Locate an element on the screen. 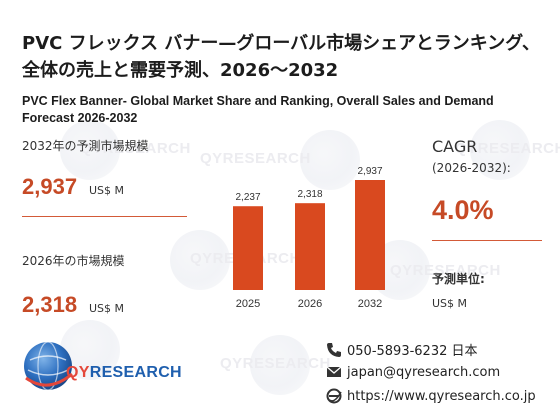 This screenshot has height=420, width=560. qyresearch-globe-logo is located at coordinates (48, 366).